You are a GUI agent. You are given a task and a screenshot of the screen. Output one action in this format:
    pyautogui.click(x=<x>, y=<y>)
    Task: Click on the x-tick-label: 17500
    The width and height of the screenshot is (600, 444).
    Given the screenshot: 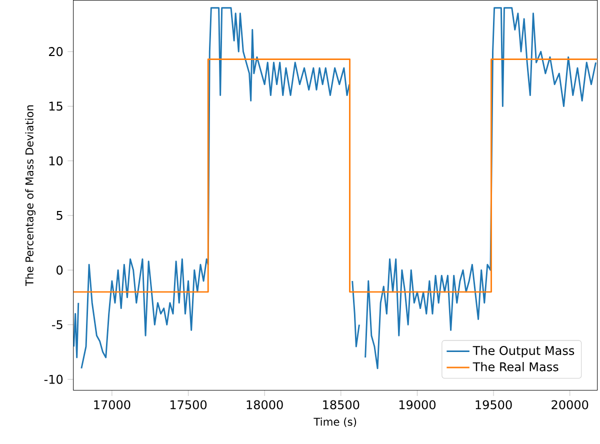 What is the action you would take?
    pyautogui.click(x=188, y=405)
    